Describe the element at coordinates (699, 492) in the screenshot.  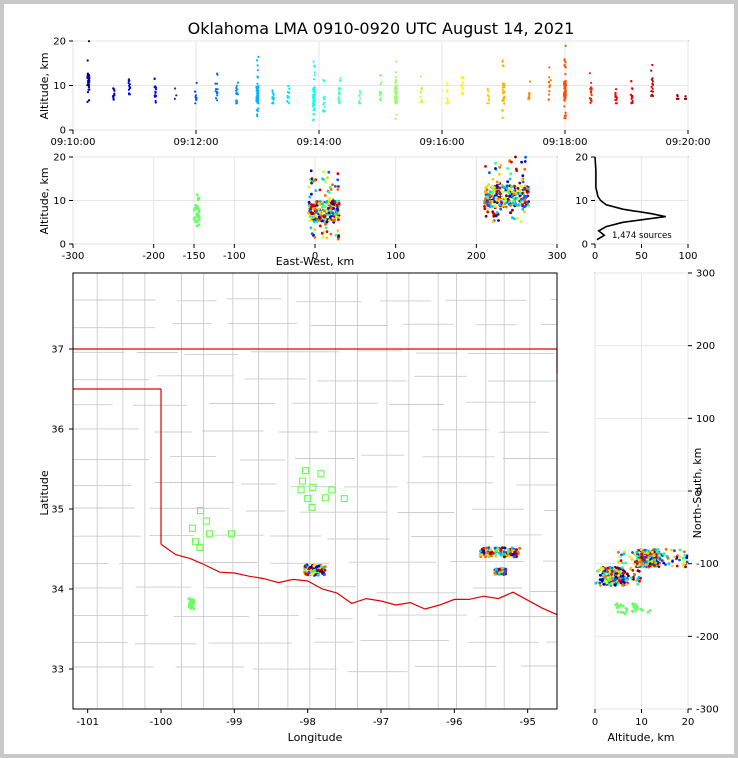
I see `y-tick-label: 0` at that location.